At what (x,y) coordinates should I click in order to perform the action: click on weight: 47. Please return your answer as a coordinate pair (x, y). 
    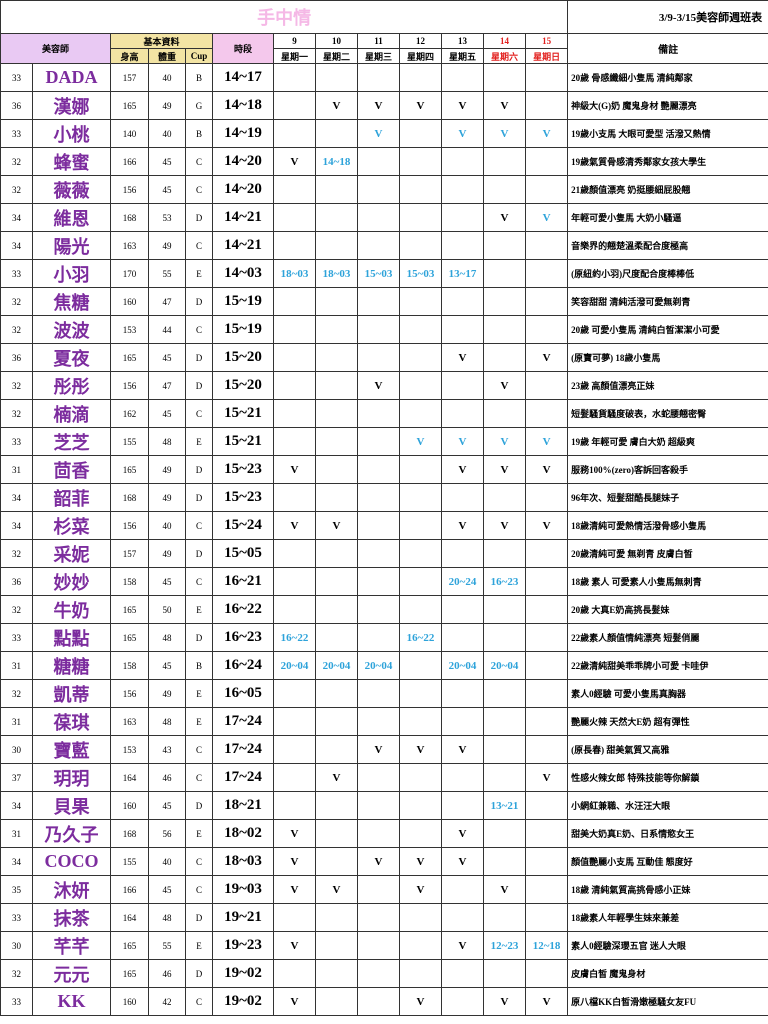
    Looking at the image, I should click on (167, 385).